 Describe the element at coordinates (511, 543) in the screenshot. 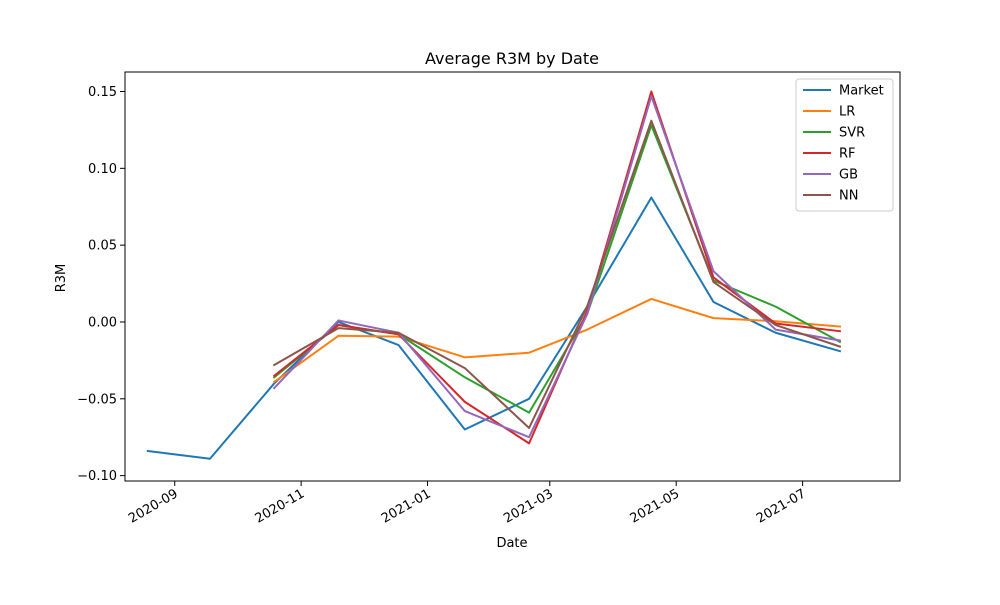

I see `x-axis-title: Date` at that location.